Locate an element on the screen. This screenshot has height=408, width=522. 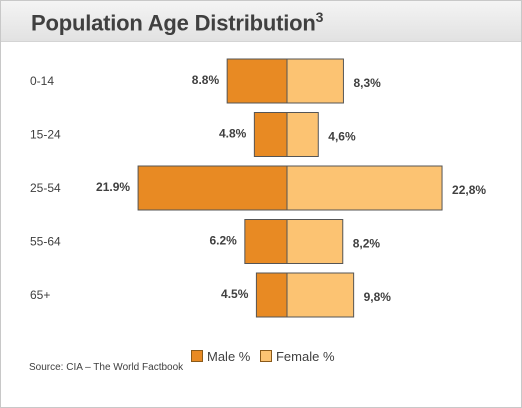
chart-title-footnote: 3 is located at coordinates (319, 17).